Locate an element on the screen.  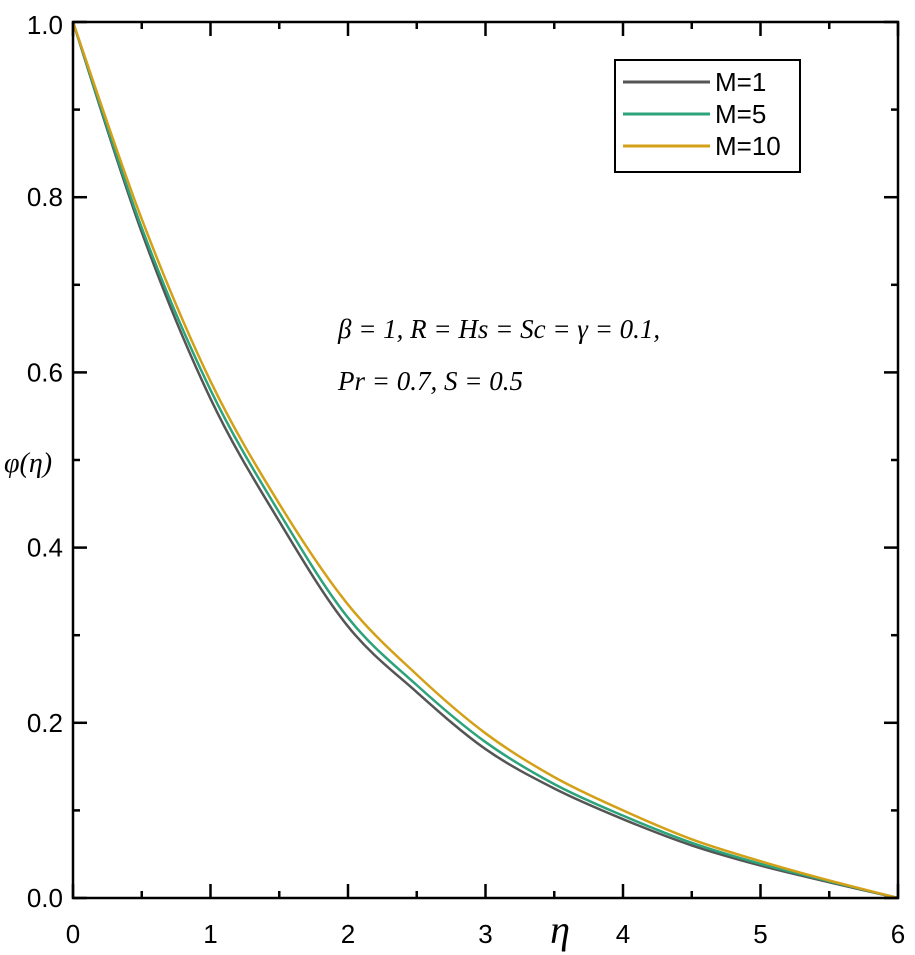
legend-box is located at coordinates (707, 116).